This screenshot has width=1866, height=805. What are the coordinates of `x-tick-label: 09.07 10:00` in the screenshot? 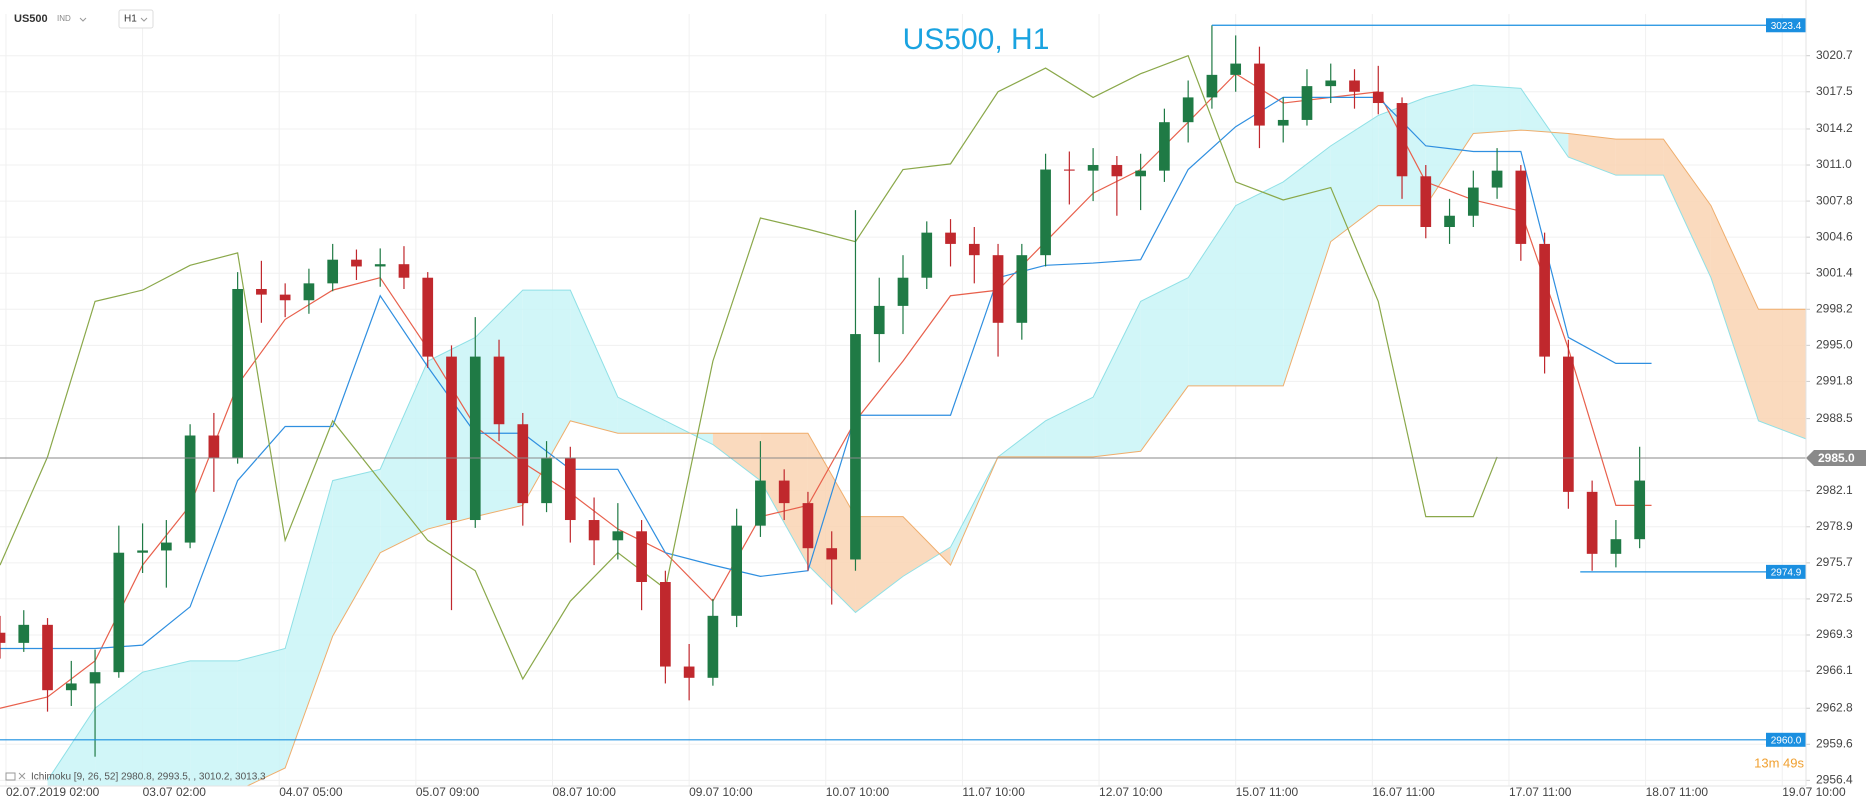 It's located at (721, 792).